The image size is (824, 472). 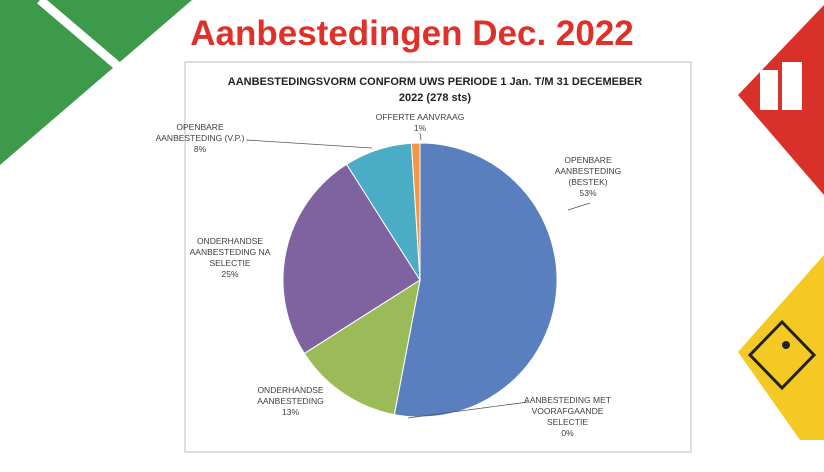 I want to click on slice-label: OPENBARE AANBESTEDING (V.P.) 8%, so click(x=200, y=138).